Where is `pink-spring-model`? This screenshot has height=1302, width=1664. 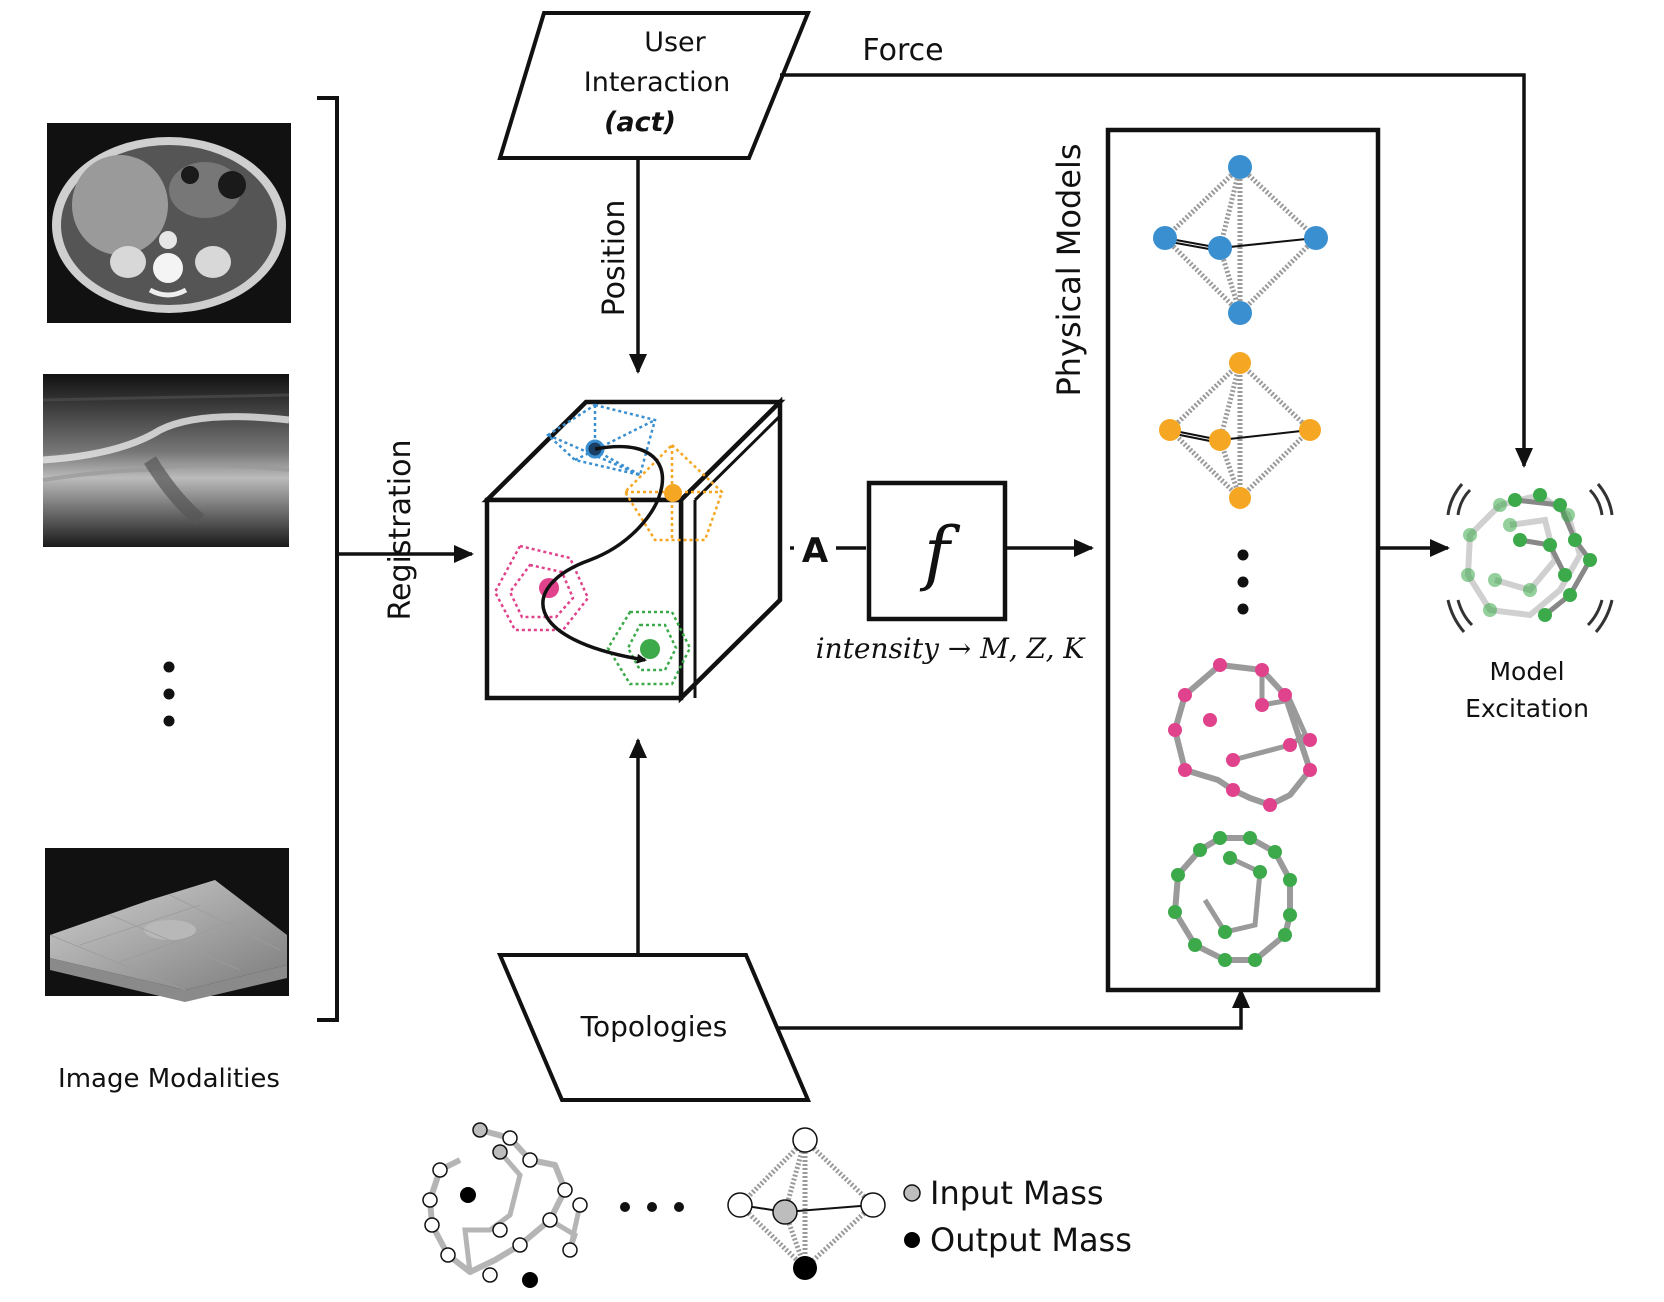 pink-spring-model is located at coordinates (1242, 735).